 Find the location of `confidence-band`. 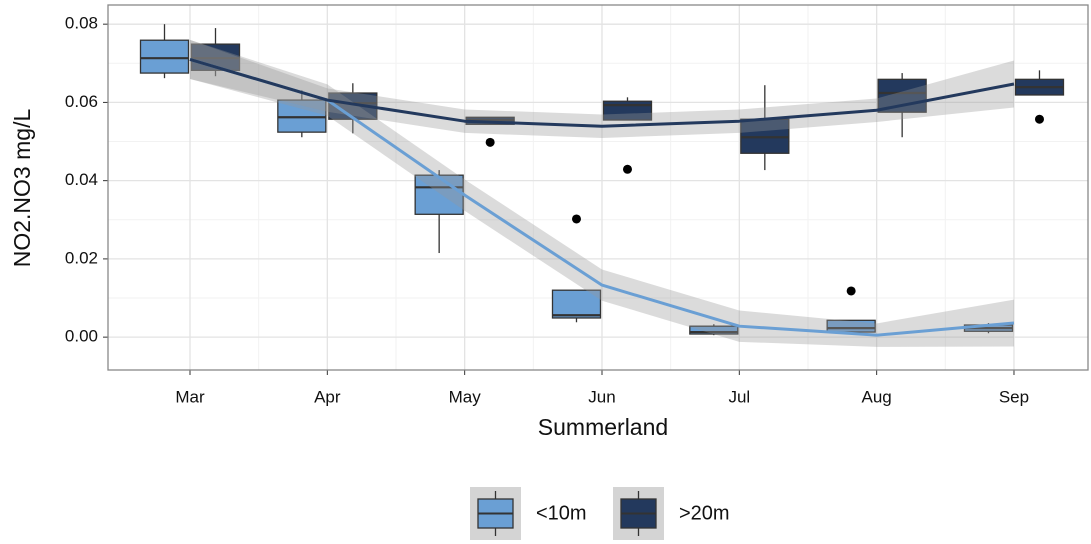

confidence-band is located at coordinates (602, 89).